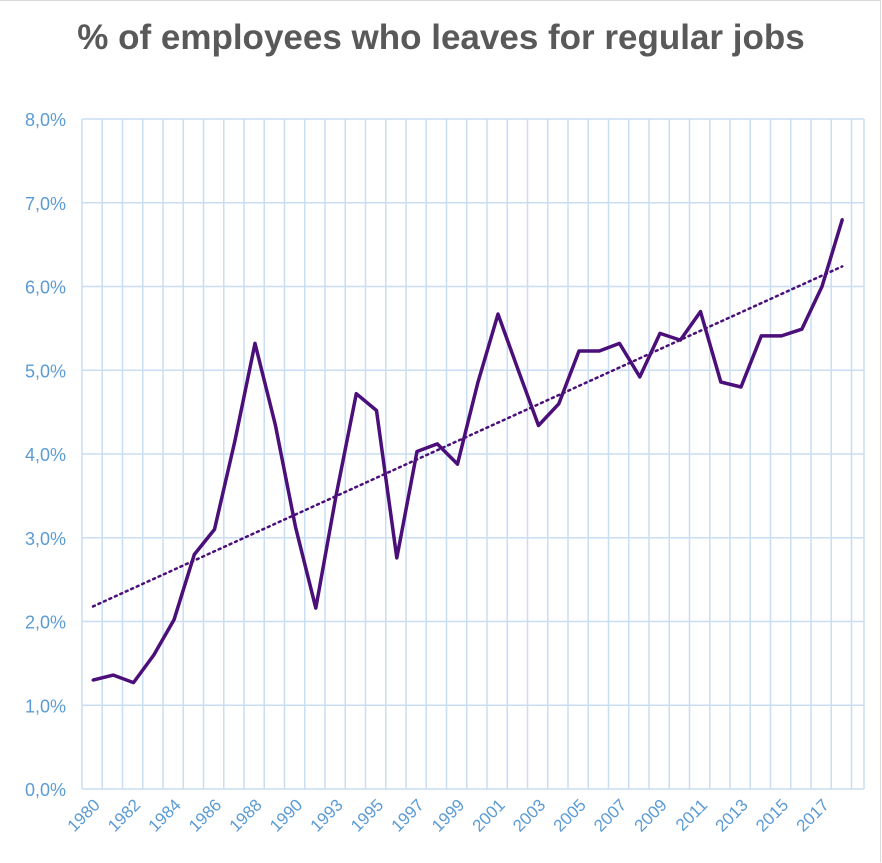  What do you see at coordinates (772, 815) in the screenshot?
I see `x-tick-label: 2015` at bounding box center [772, 815].